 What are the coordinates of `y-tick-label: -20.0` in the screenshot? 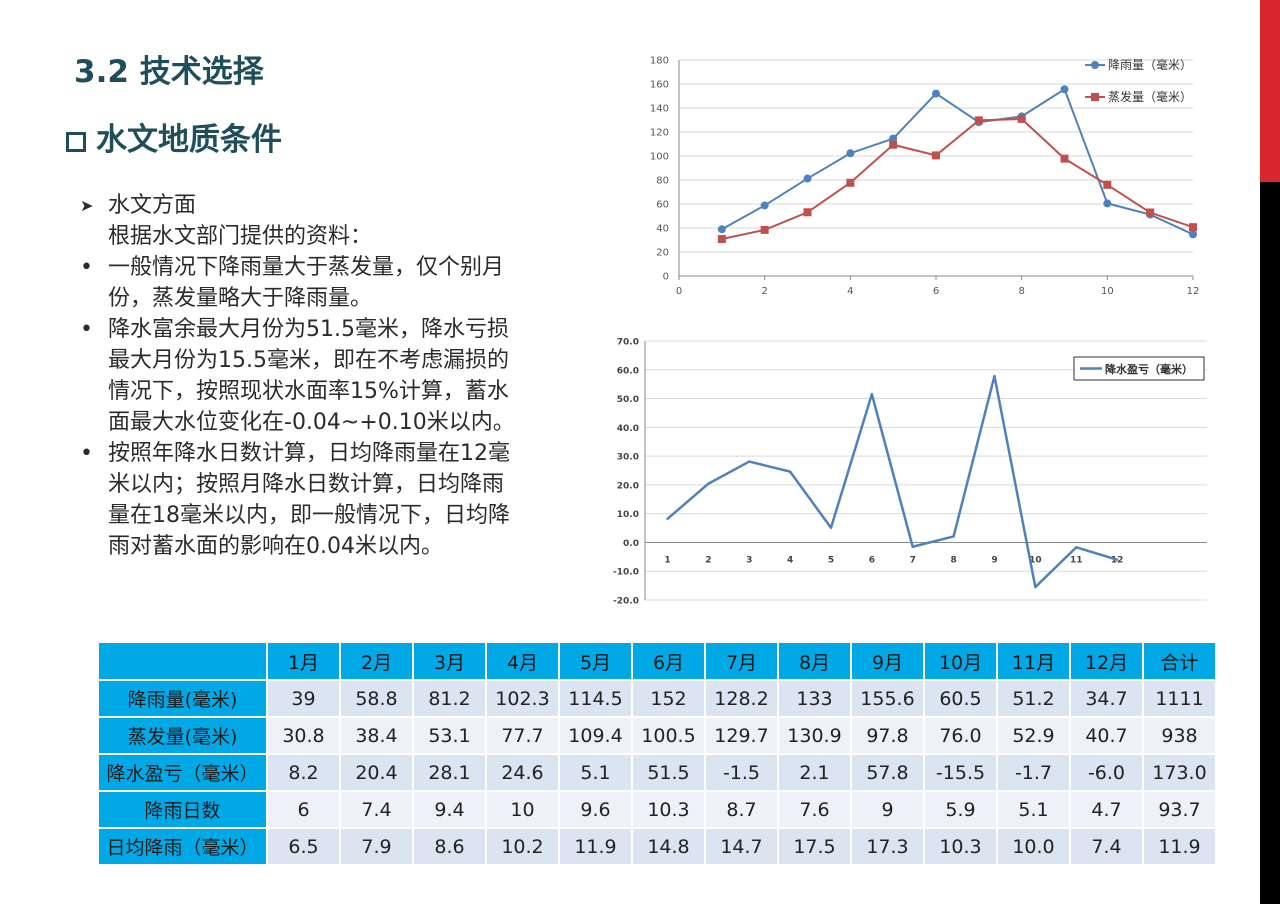 It's located at (626, 602).